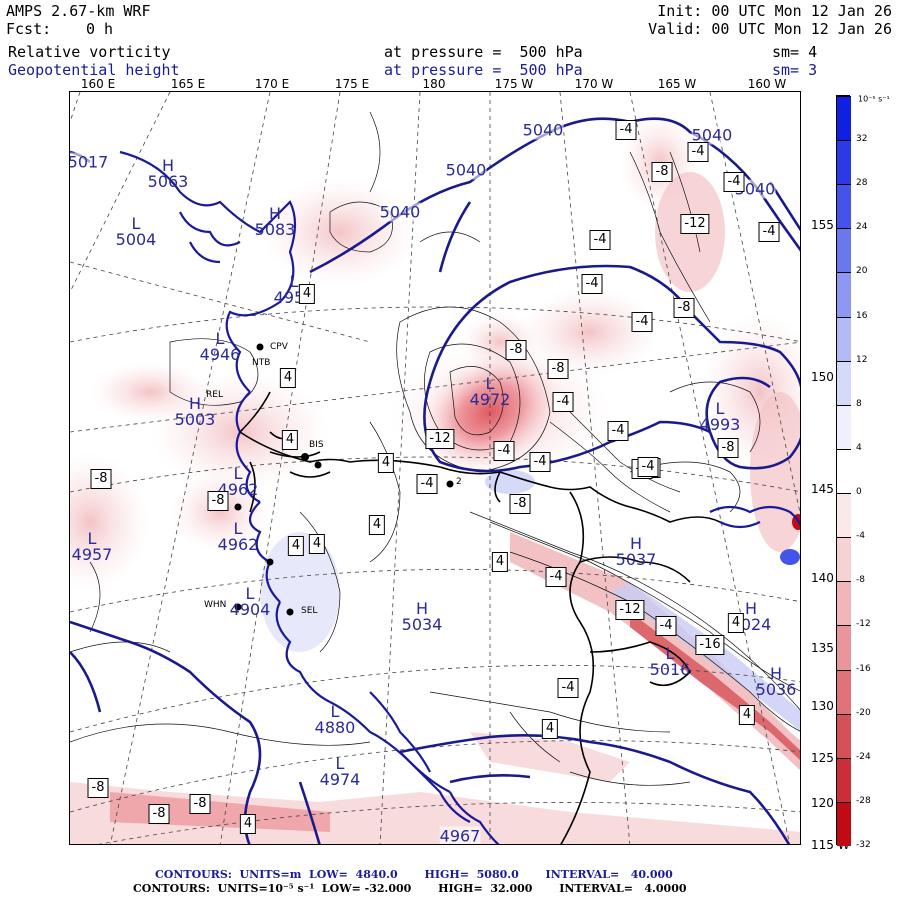 This screenshot has width=900, height=900. Describe the element at coordinates (279, 347) in the screenshot. I see `station-label: CPV` at that location.